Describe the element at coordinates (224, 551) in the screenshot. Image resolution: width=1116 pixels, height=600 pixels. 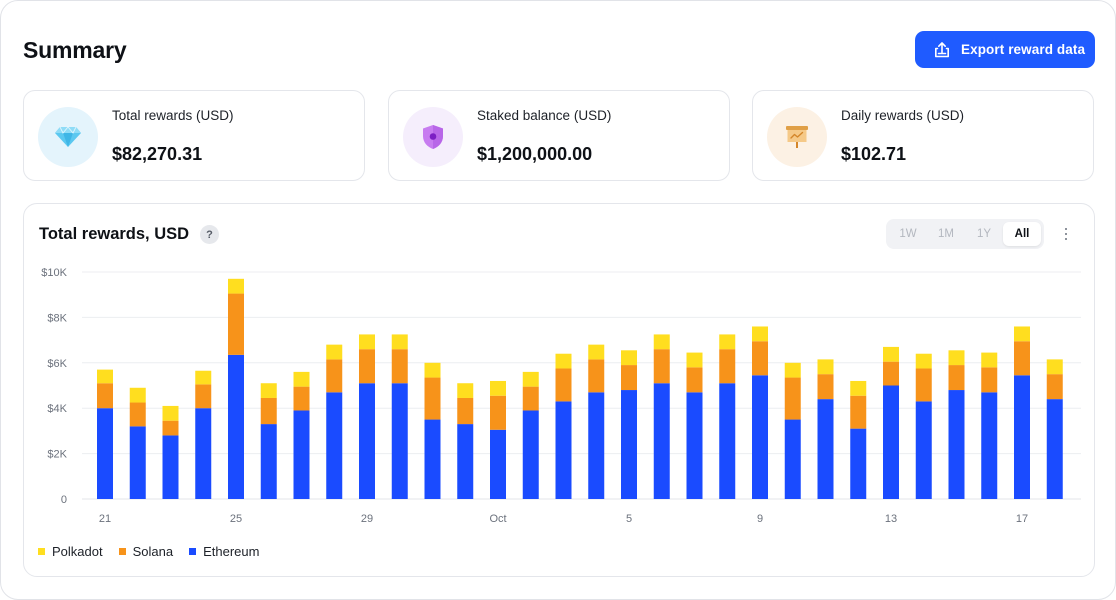
I see `legend-item-ethereum: Ethereum` at that location.